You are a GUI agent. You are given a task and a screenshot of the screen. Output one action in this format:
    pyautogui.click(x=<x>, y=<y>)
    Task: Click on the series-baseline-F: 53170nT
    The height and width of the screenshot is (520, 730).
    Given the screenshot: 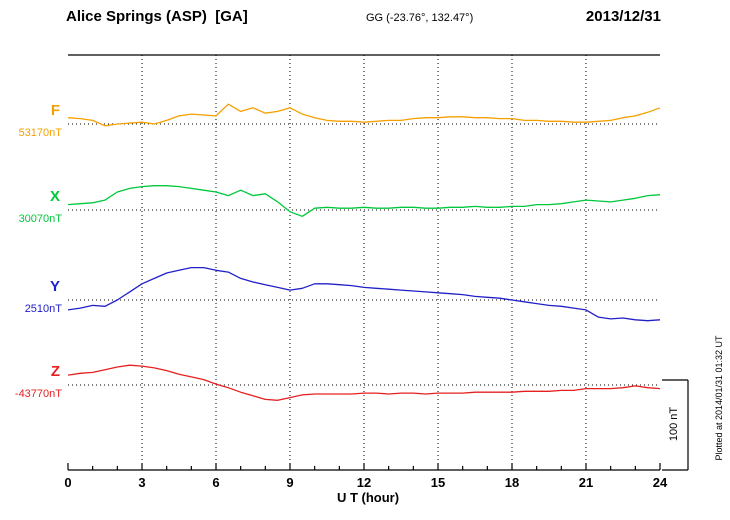 What is the action you would take?
    pyautogui.click(x=40, y=133)
    